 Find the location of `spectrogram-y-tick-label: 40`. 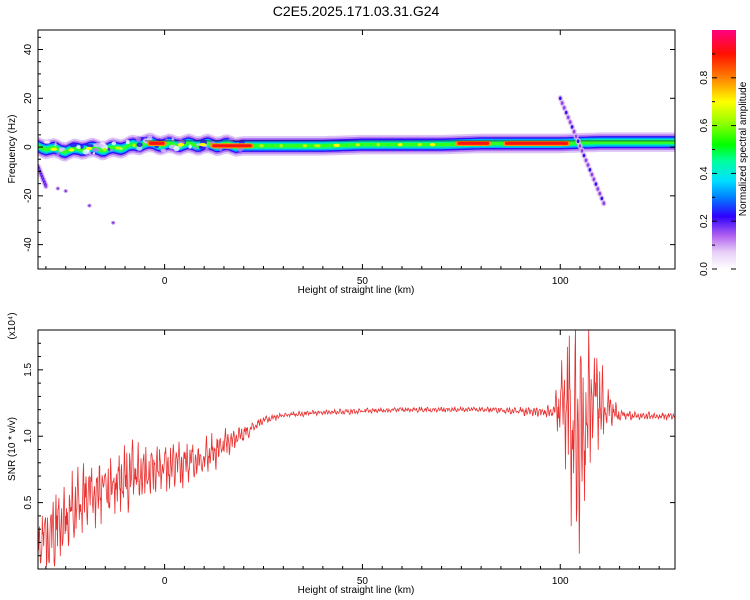

spectrogram-y-tick-label: 40 is located at coordinates (28, 50).